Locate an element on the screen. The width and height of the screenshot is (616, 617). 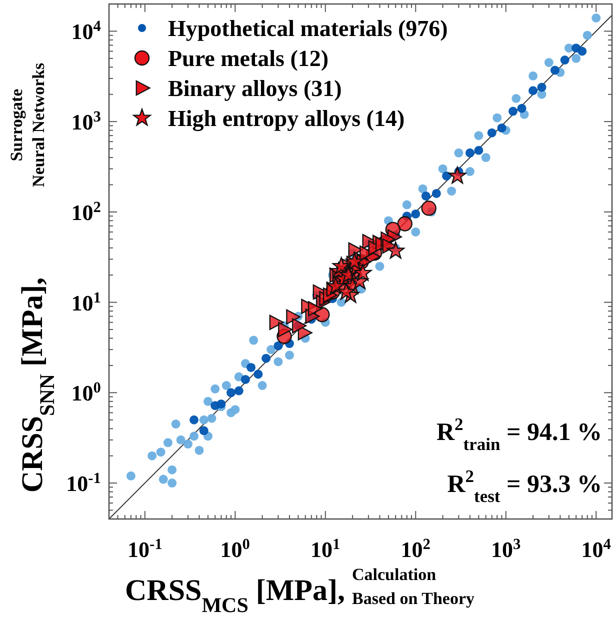
text: Calculation Based on Theory is located at coordinates (413, 586).